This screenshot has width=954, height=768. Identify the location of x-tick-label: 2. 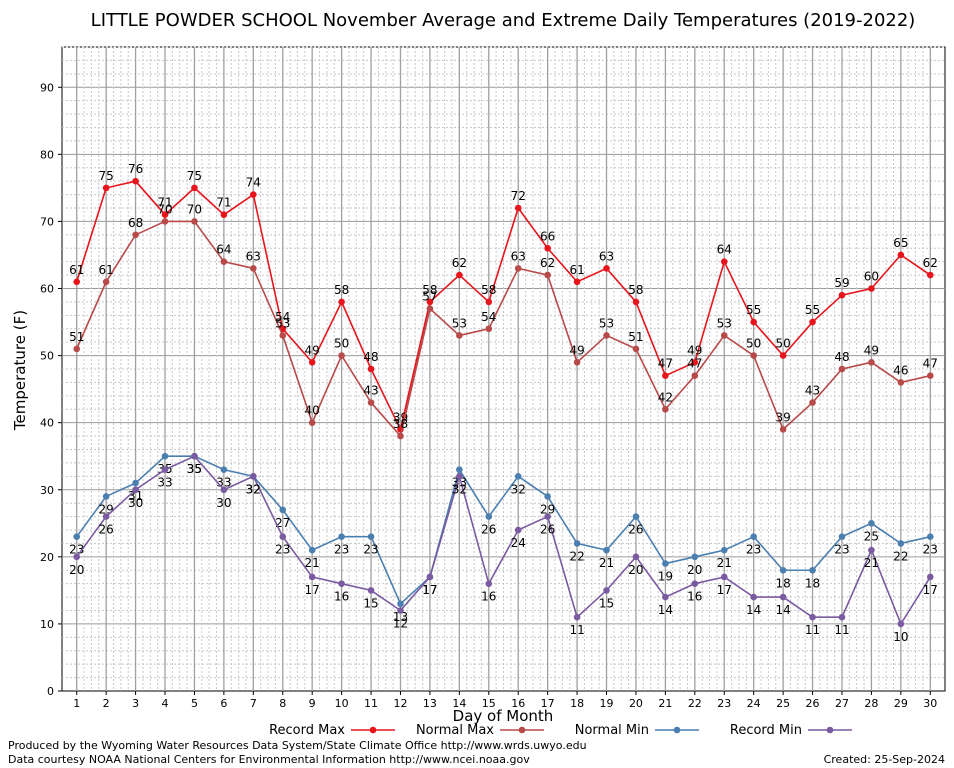
(106, 703).